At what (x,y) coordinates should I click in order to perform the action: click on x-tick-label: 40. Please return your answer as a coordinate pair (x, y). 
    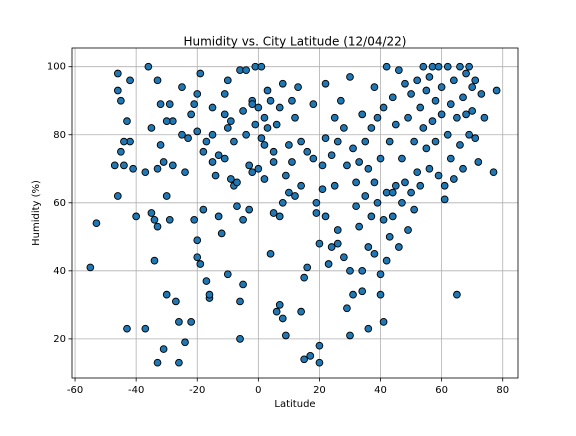
    Looking at the image, I should click on (380, 390).